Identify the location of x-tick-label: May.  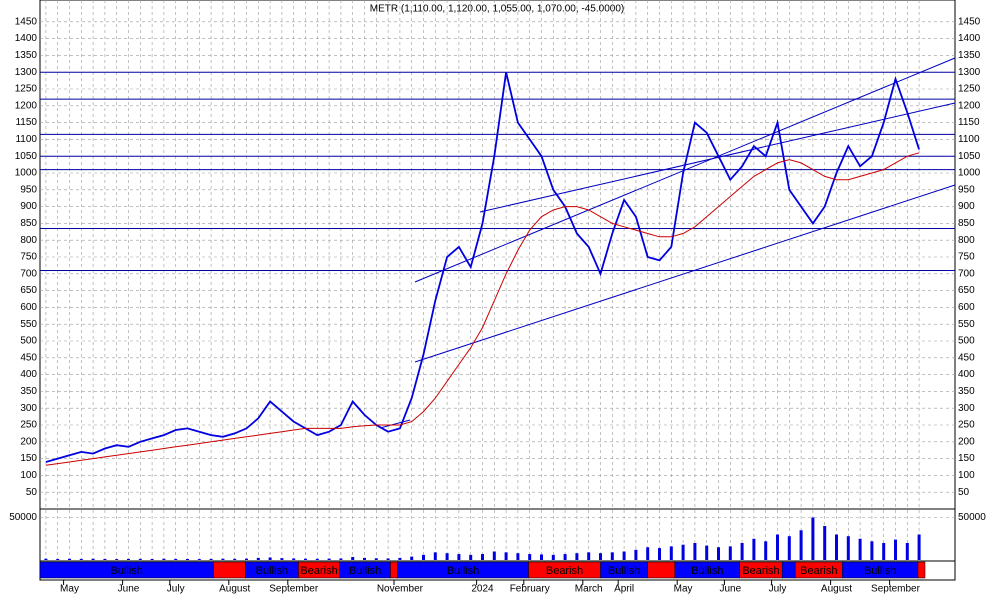
(683, 589).